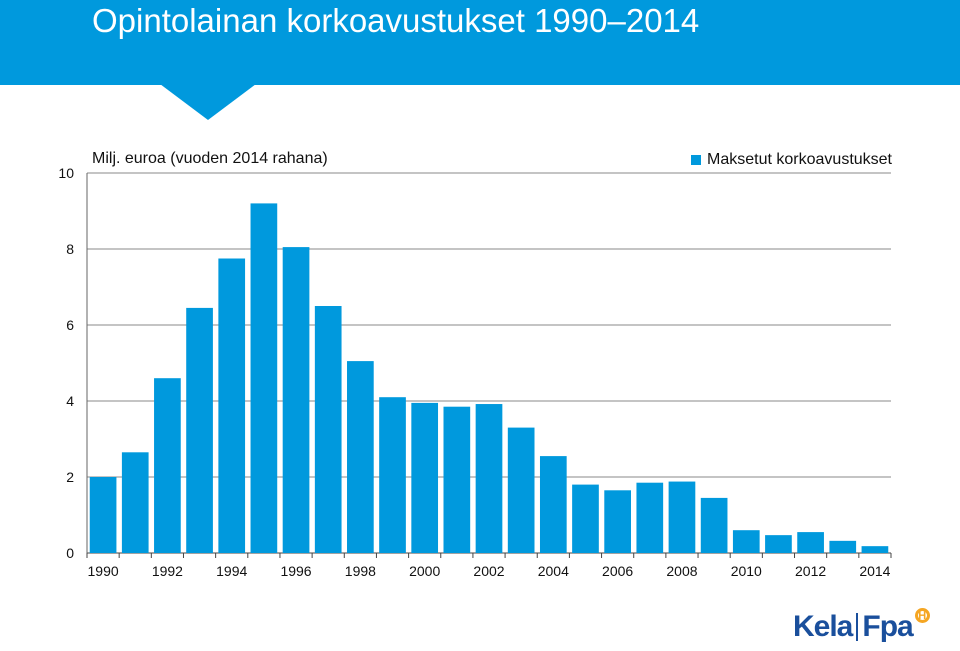 The height and width of the screenshot is (651, 960). What do you see at coordinates (167, 465) in the screenshot?
I see `bar-1992` at bounding box center [167, 465].